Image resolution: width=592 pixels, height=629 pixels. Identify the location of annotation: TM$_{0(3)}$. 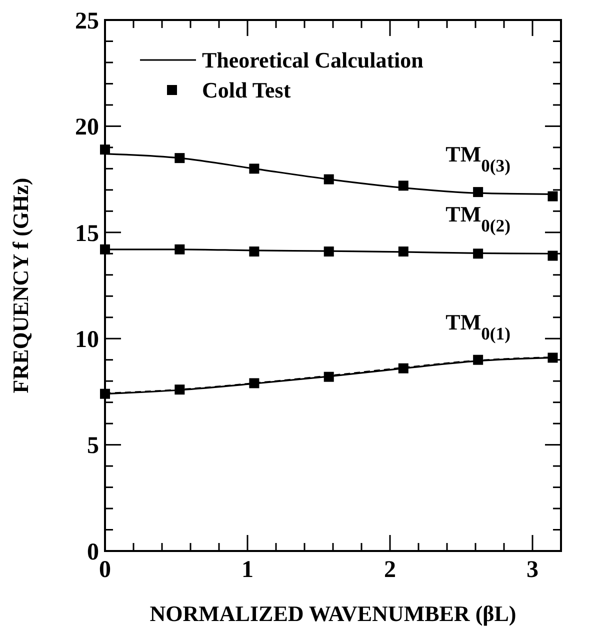
(478, 159).